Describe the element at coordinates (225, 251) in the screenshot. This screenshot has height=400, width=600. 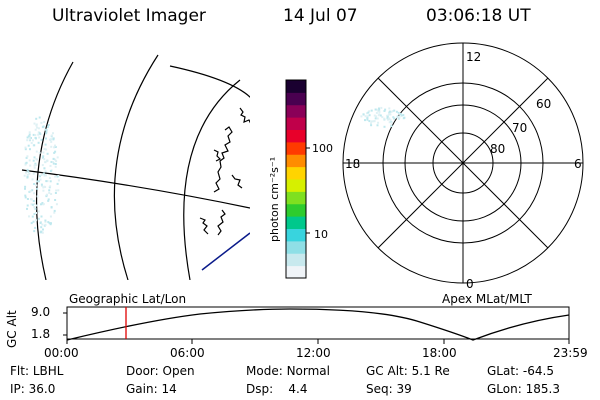
I see `terminator-line` at that location.